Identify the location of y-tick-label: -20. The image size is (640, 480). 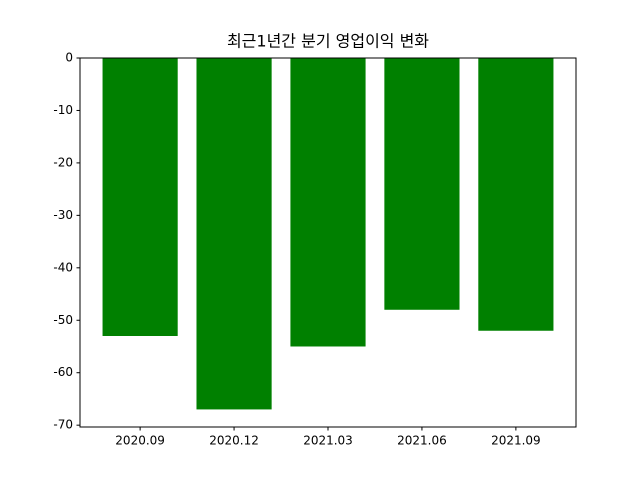
(63, 162).